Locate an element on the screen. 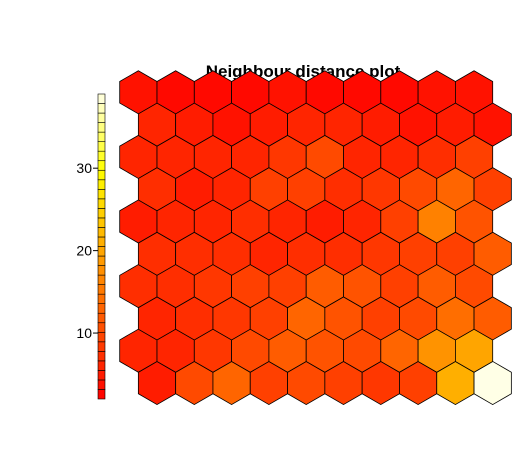 Image resolution: width=530 pixels, height=456 pixels. legend-axis: 10 20 30 is located at coordinates (87, 250).